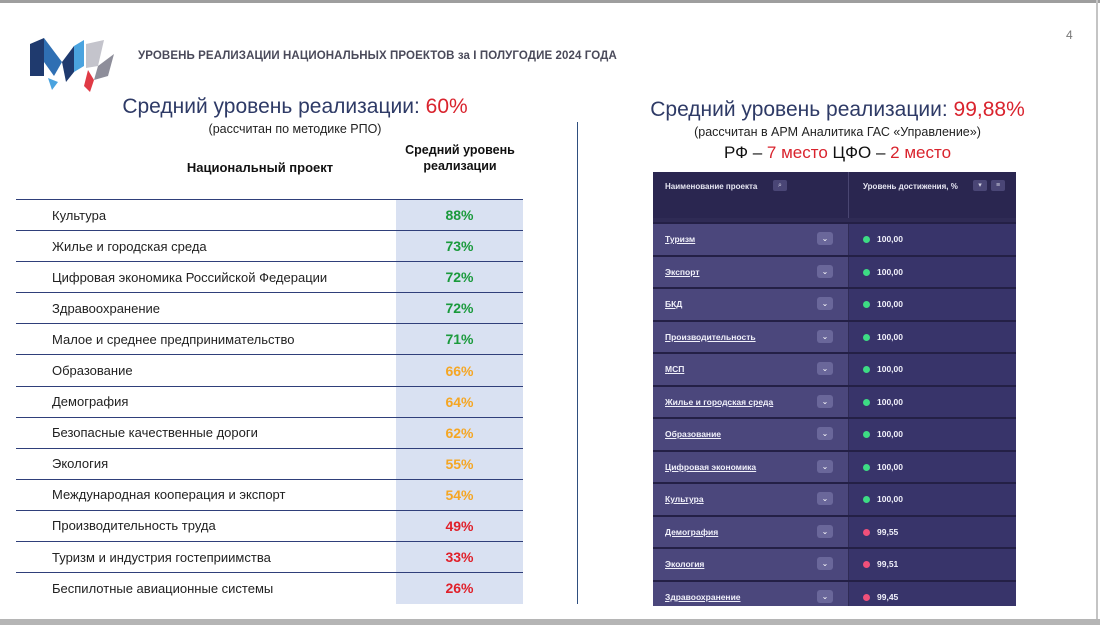  I want to click on project-level: 66%, so click(459, 370).